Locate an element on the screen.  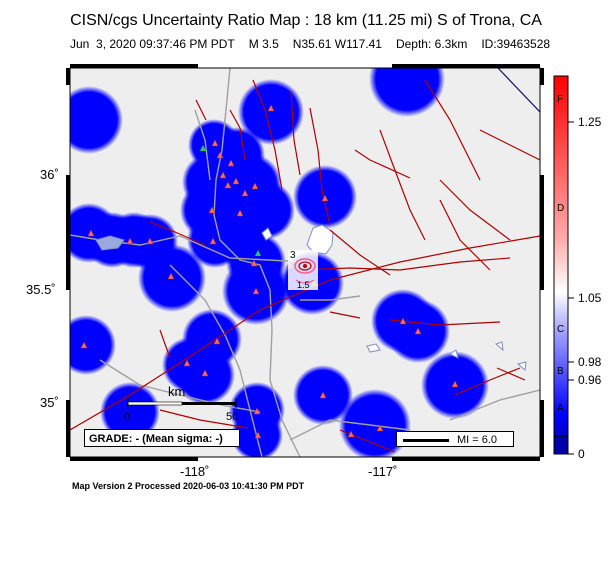
colorbar-tick-0-98: 0.98 is located at coordinates (590, 362).